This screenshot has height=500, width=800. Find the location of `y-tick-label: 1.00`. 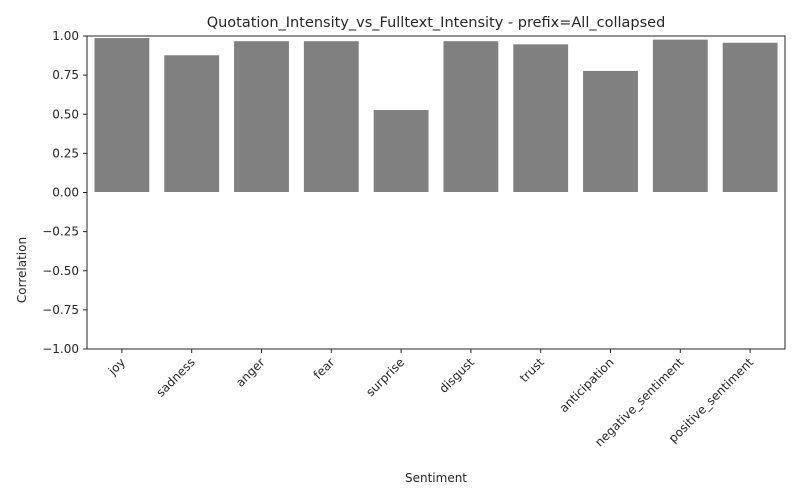

y-tick-label: 1.00 is located at coordinates (65, 36).